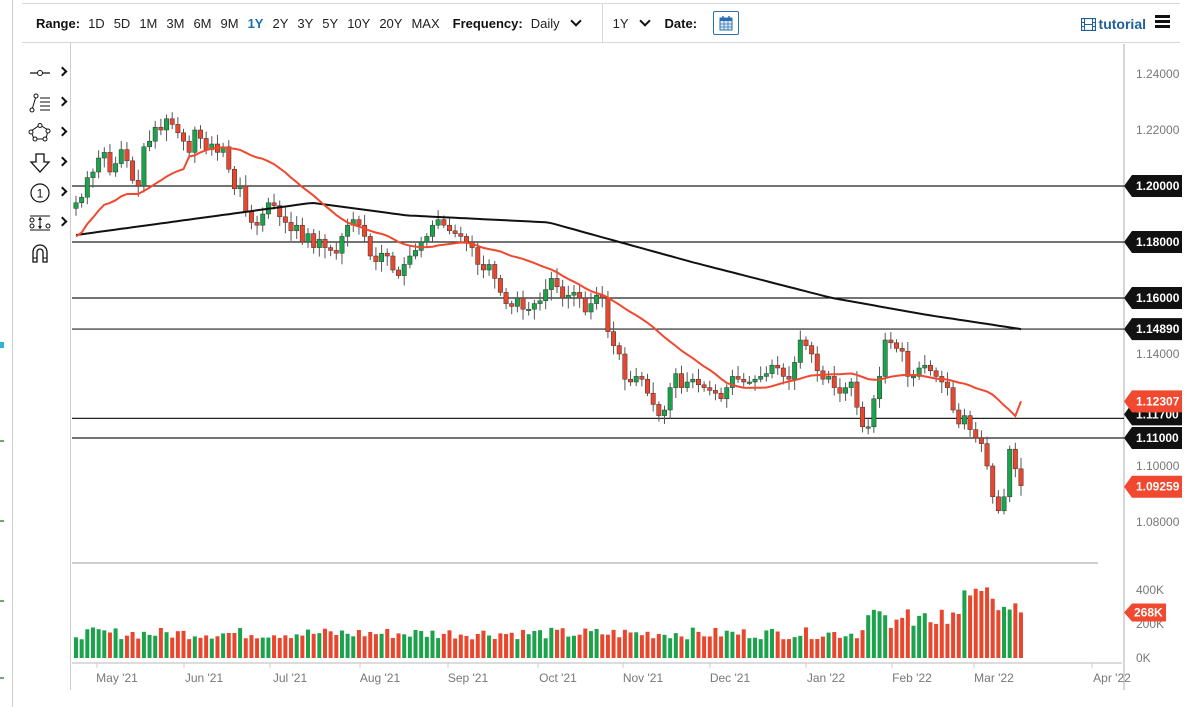  Describe the element at coordinates (726, 23) in the screenshot. I see `date-picker-button` at that location.